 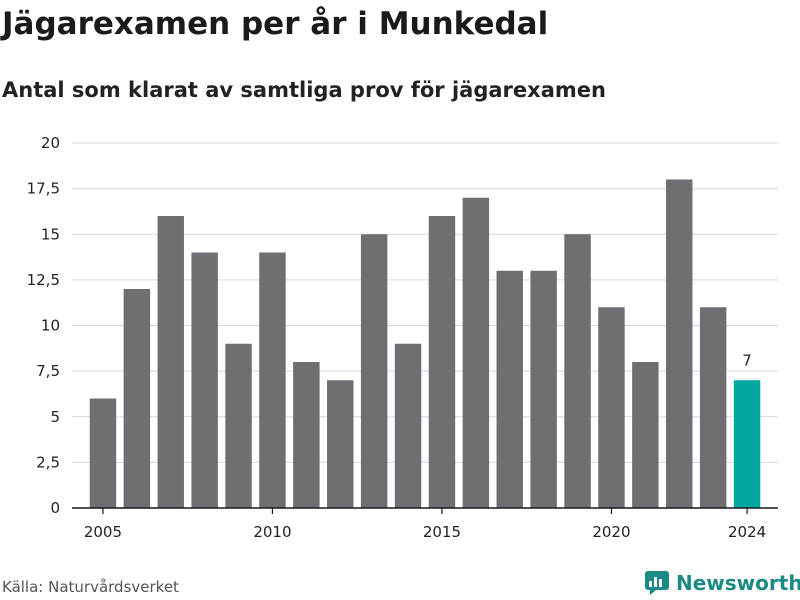 What do you see at coordinates (306, 435) in the screenshot?
I see `bar-2011` at bounding box center [306, 435].